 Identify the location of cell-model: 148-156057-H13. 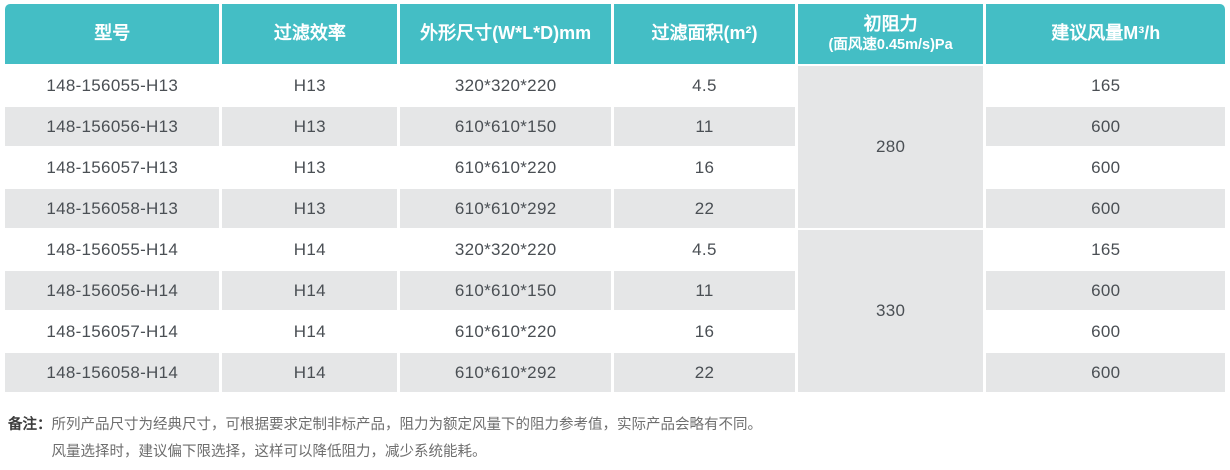
(112, 167).